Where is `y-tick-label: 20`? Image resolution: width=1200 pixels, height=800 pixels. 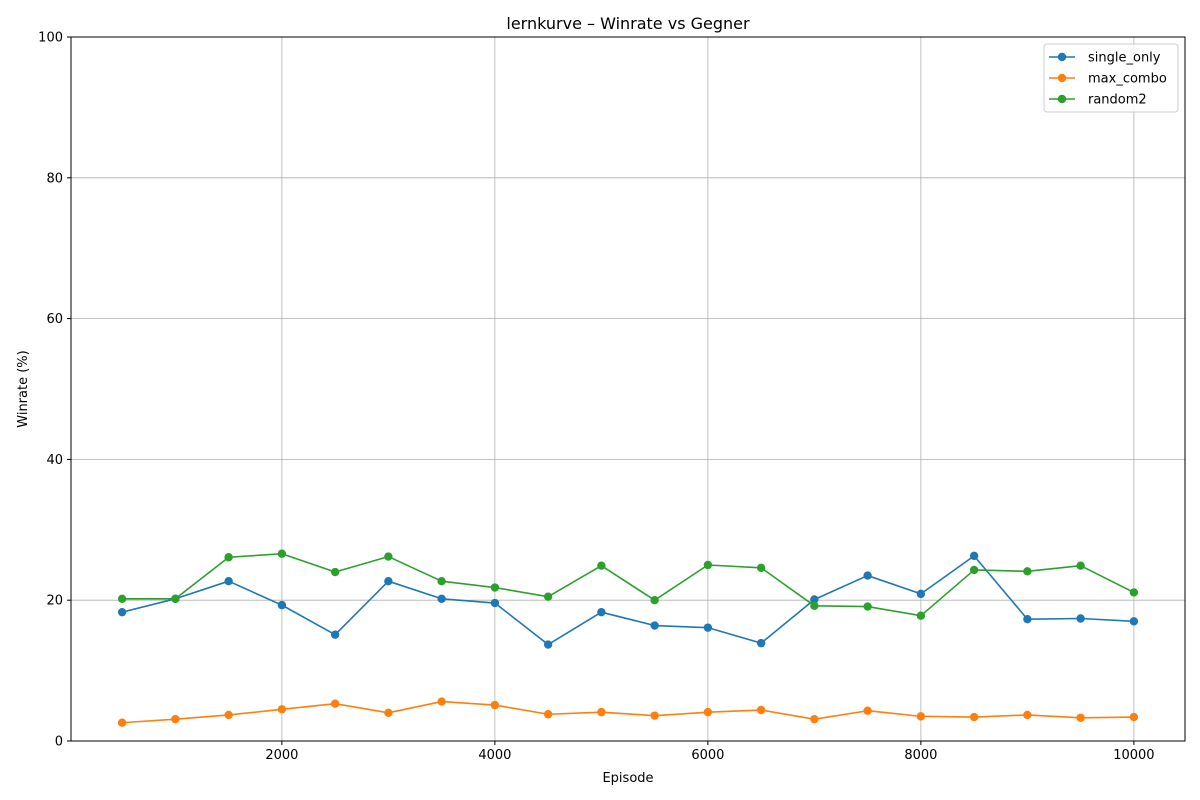 y-tick-label: 20 is located at coordinates (54, 601).